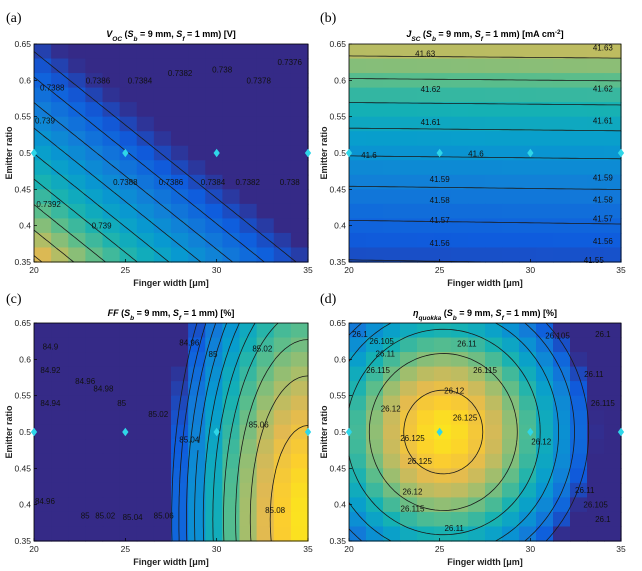 The width and height of the screenshot is (642, 571). Describe the element at coordinates (412, 492) in the screenshot. I see `contour-label: 26.12` at that location.